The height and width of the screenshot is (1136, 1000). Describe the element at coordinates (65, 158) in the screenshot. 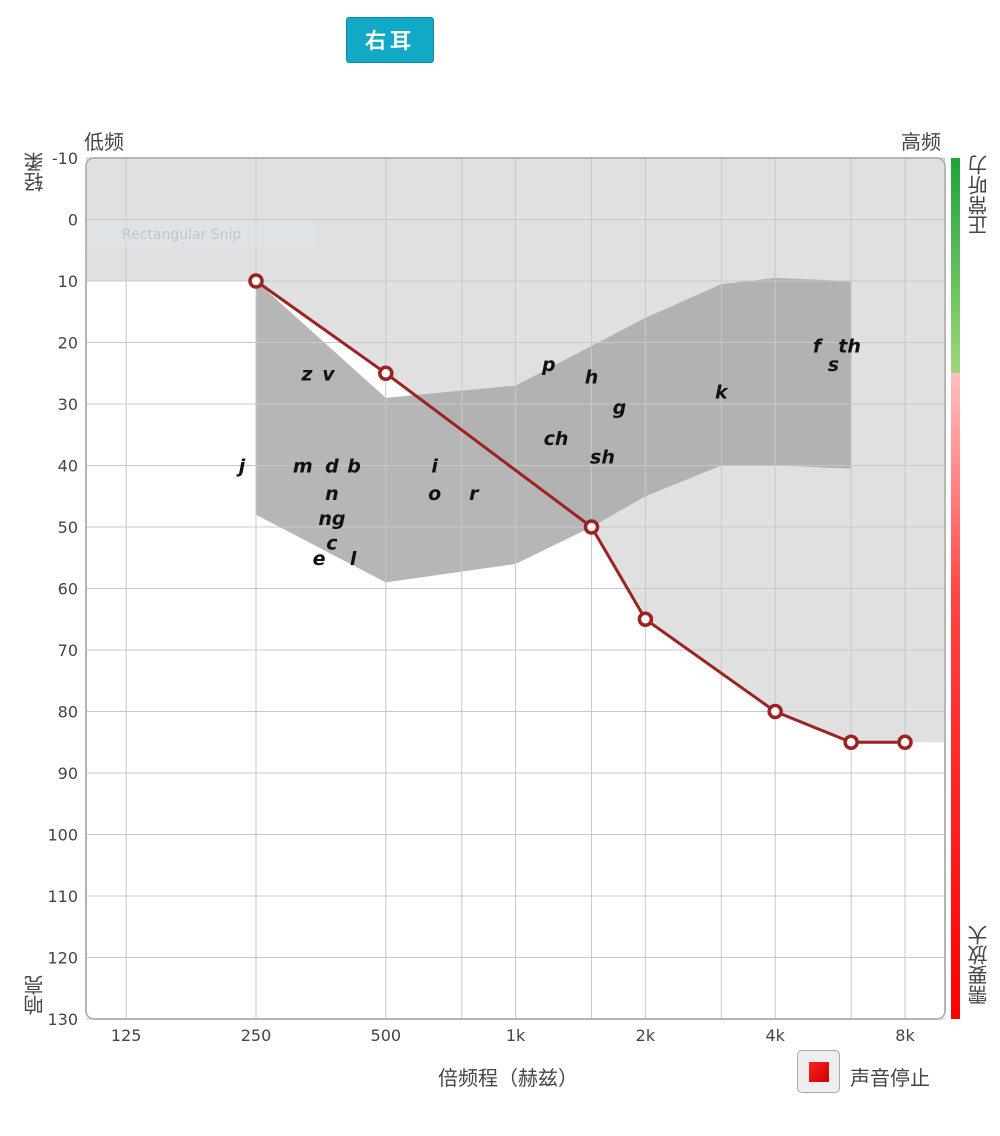

I see `y-tick-label: -10` at that location.